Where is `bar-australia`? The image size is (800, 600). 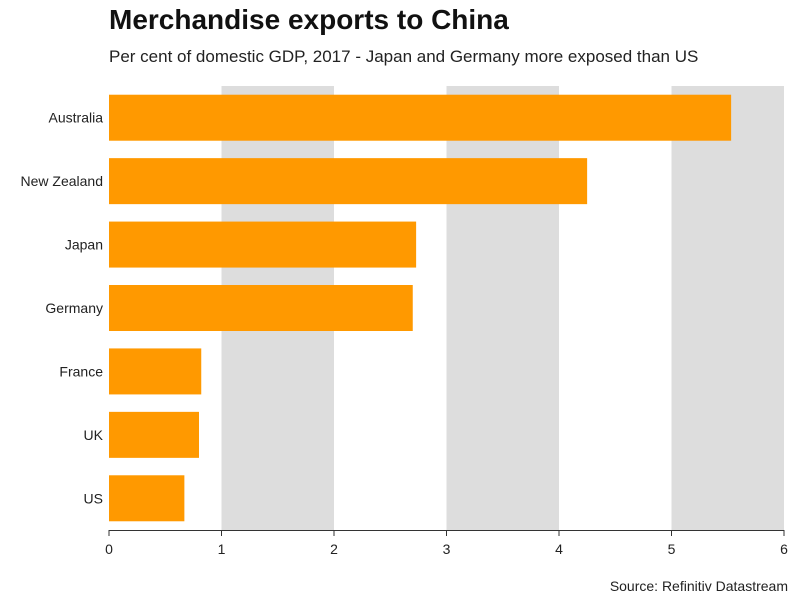 bar-australia is located at coordinates (420, 117).